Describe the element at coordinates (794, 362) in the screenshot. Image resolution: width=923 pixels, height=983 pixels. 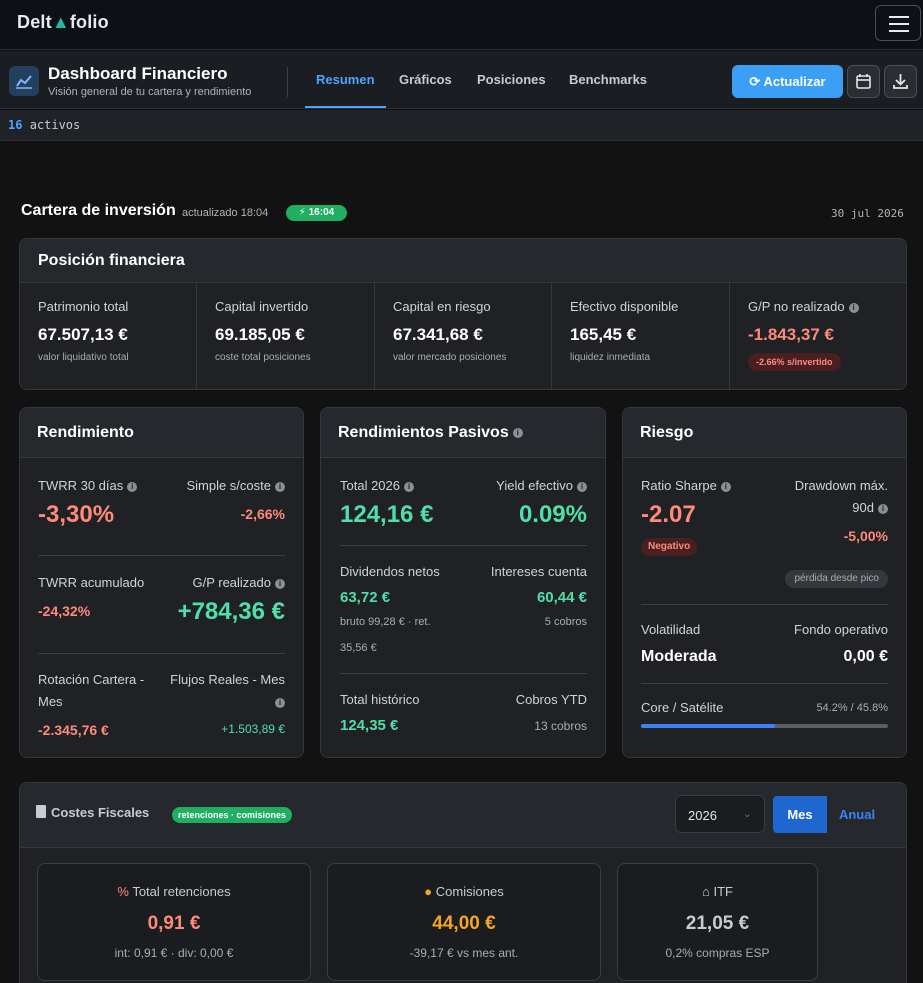
I see `unrealized-pct-badge: -2.66% s/invertido` at that location.